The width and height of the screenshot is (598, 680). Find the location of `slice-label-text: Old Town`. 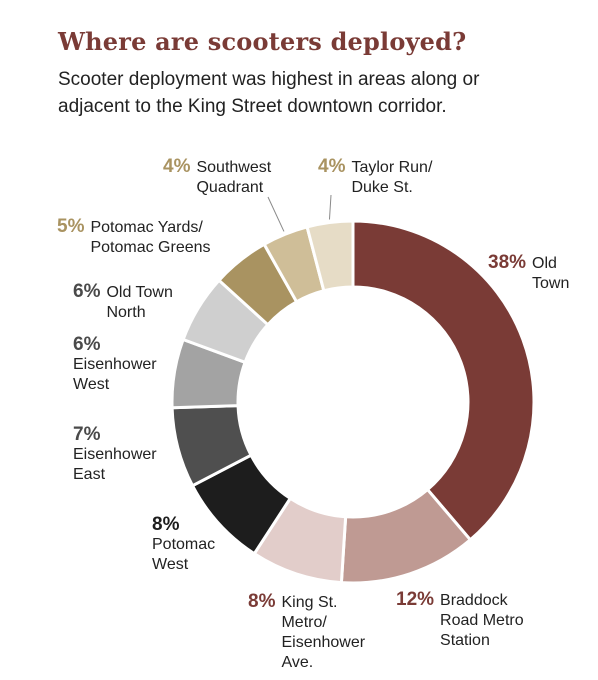

slice-label-text: Old Town is located at coordinates (551, 273).